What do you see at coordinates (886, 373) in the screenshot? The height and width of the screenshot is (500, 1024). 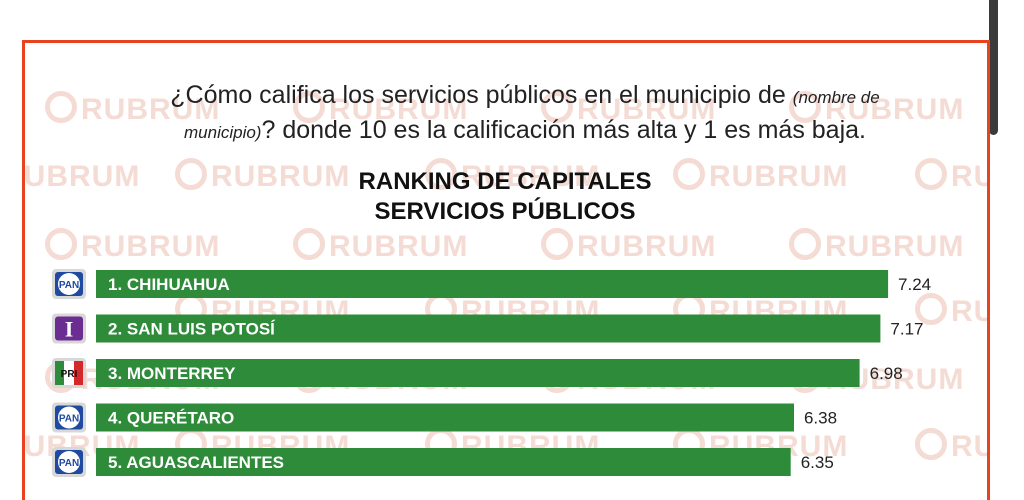 I see `bar-value-label: 6.98` at bounding box center [886, 373].